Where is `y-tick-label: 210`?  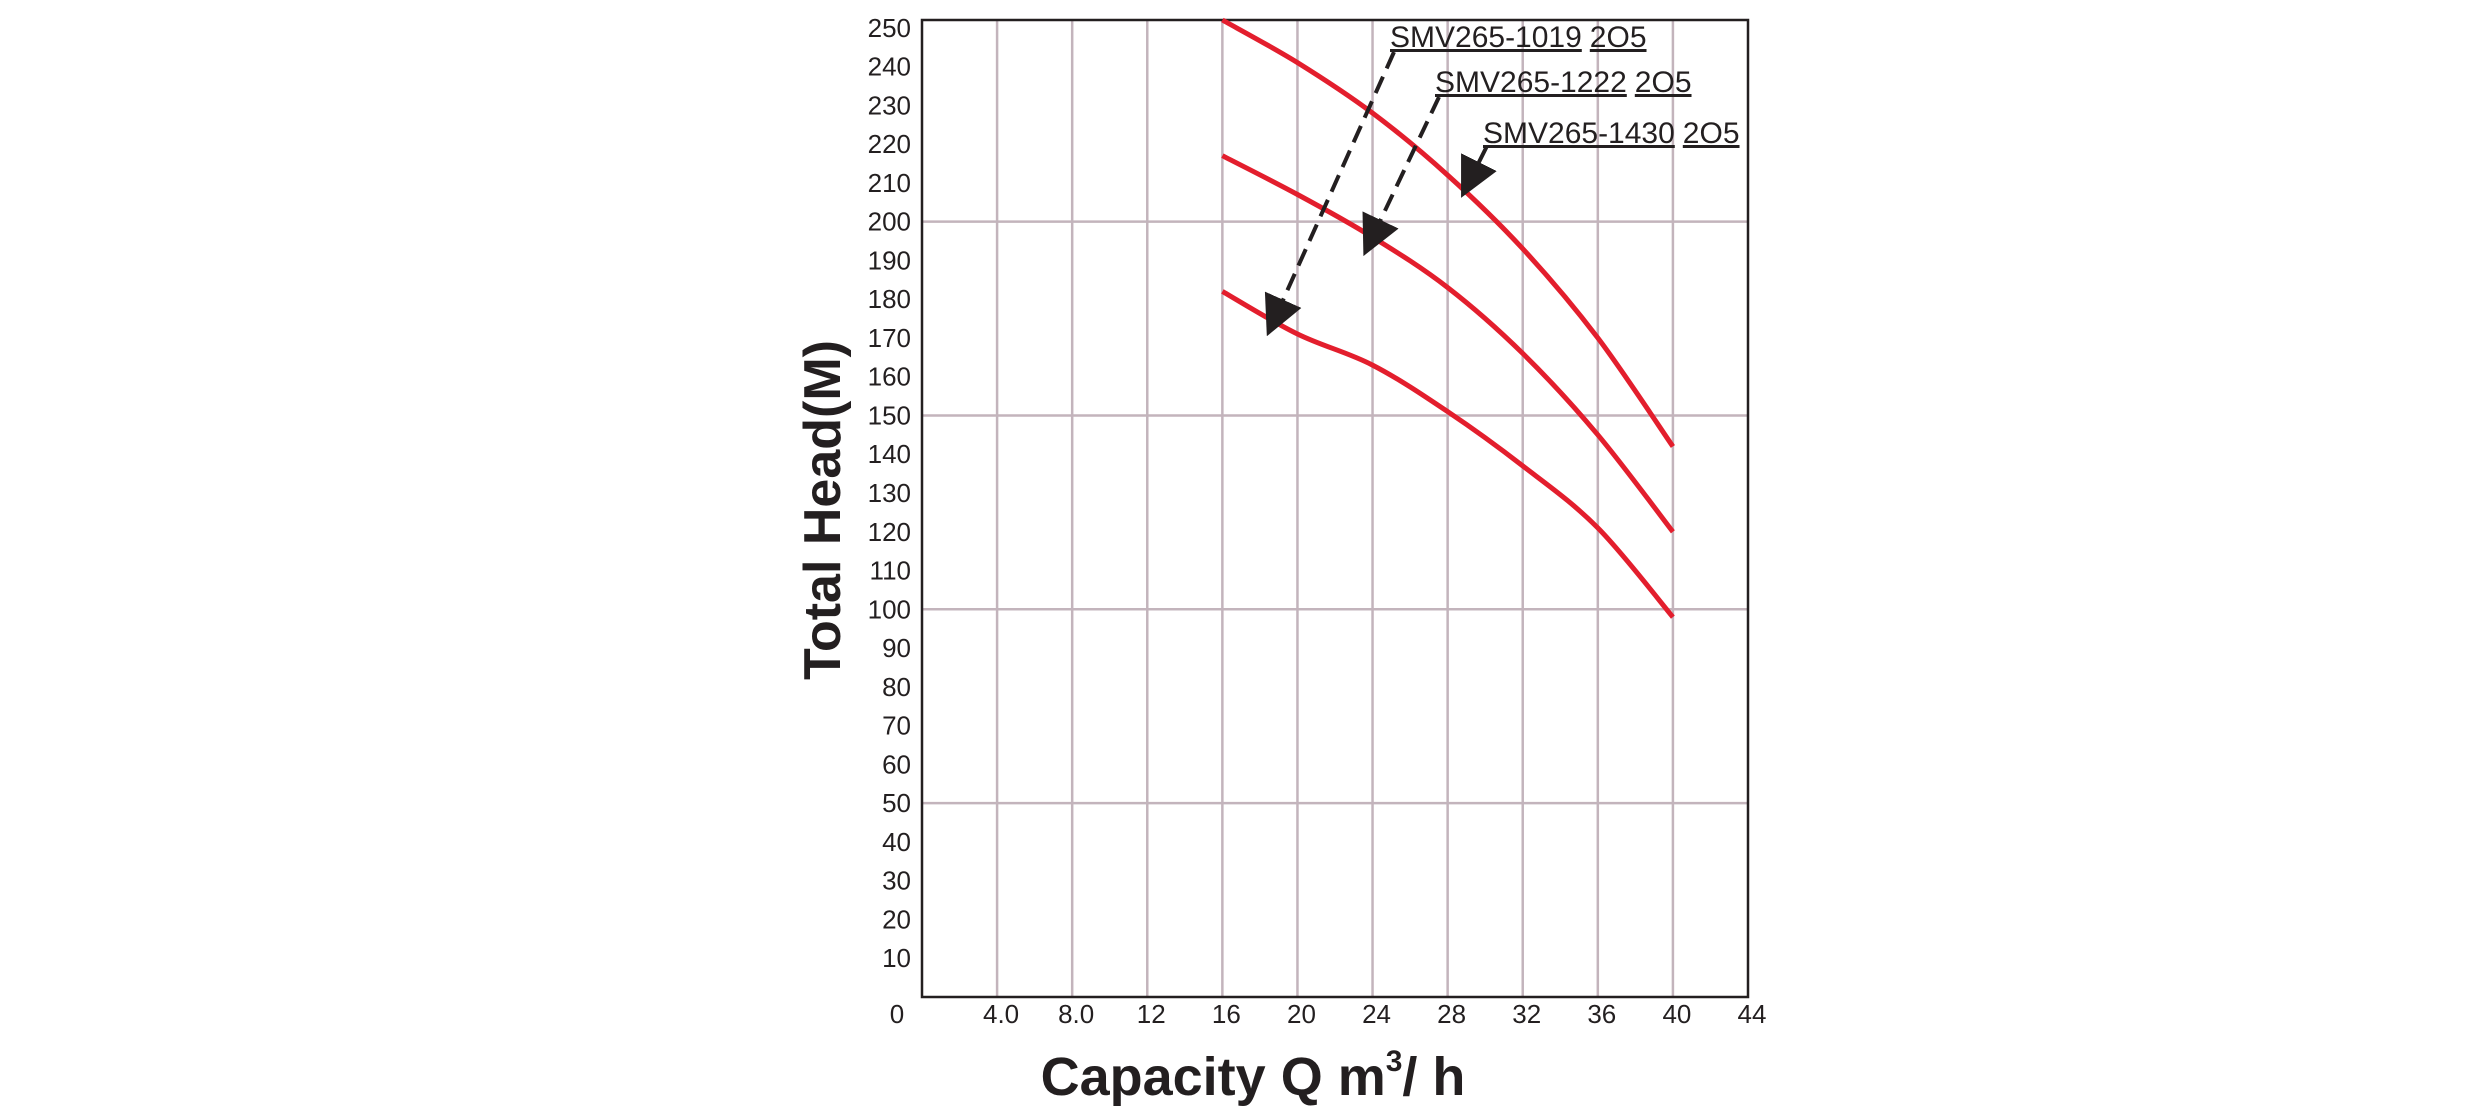
y-tick-label: 210 is located at coordinates (889, 183).